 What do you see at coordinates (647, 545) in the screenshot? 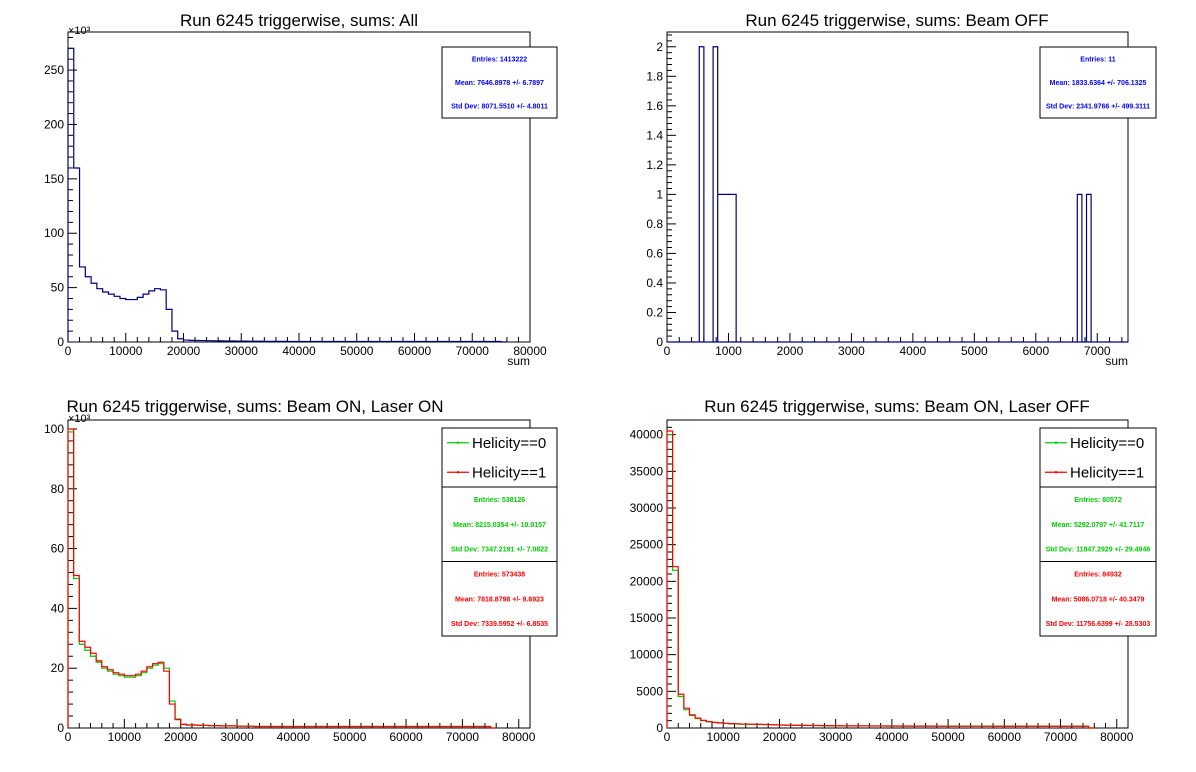
I see `y-tick-label: 25000` at bounding box center [647, 545].